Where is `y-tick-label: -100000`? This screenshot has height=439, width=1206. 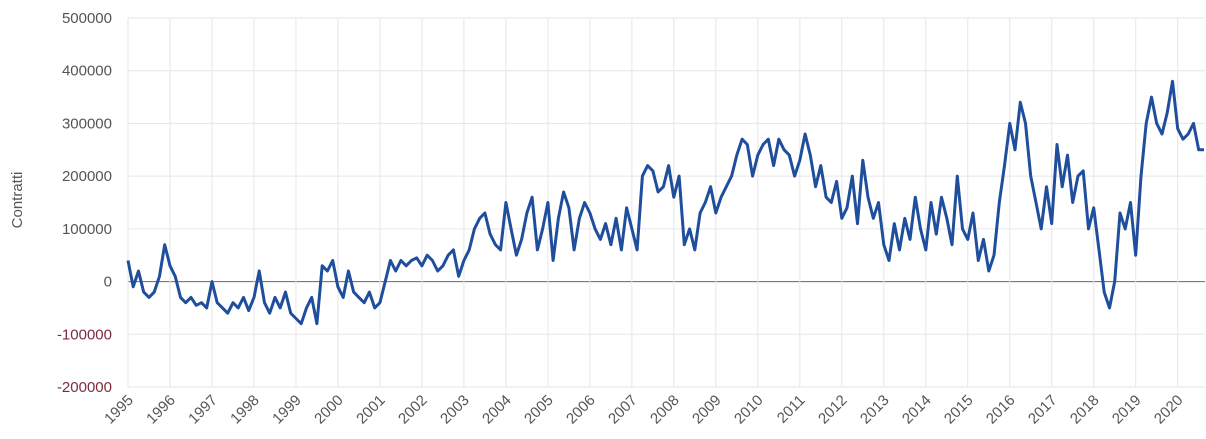
y-tick-label: -100000 is located at coordinates (84, 334).